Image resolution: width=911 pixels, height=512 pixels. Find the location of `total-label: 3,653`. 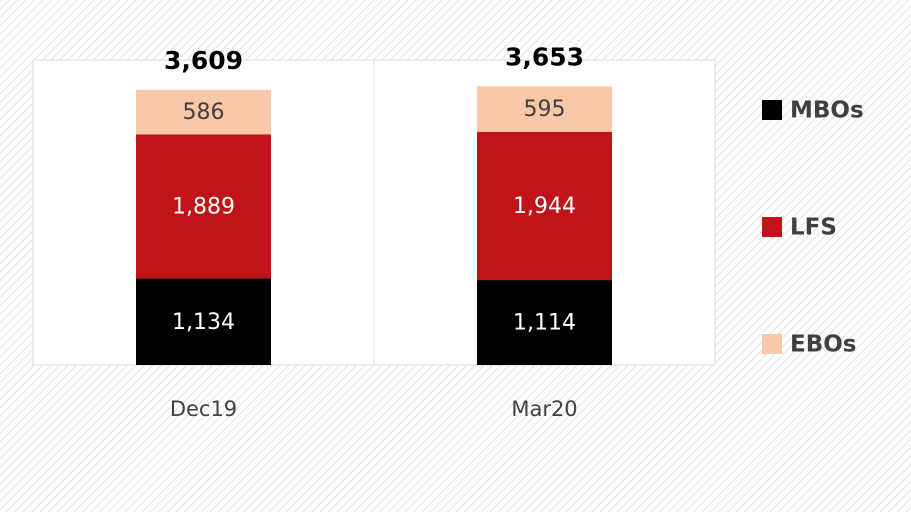

total-label: 3,653 is located at coordinates (544, 56).